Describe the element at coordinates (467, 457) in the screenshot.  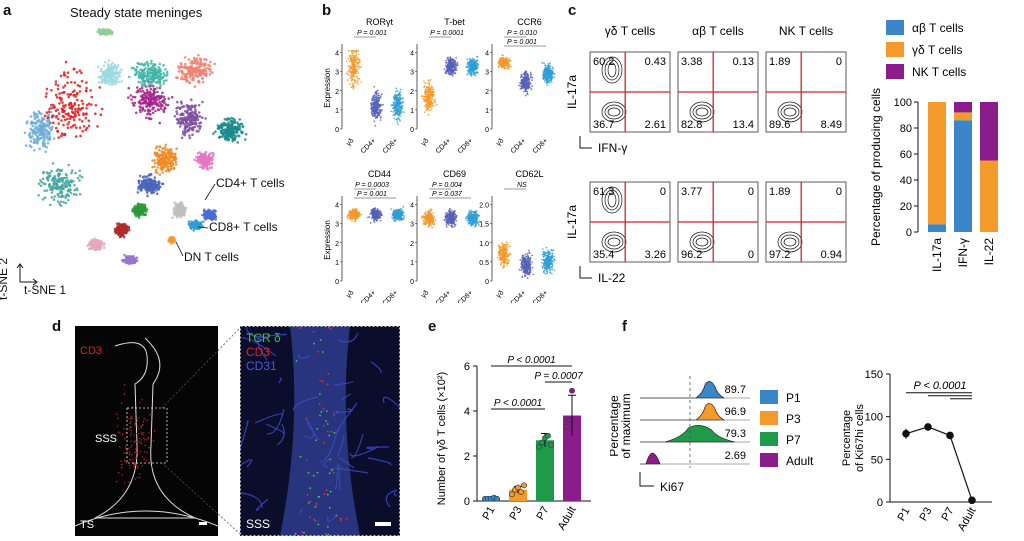
I see `y-tick-label: 2` at that location.